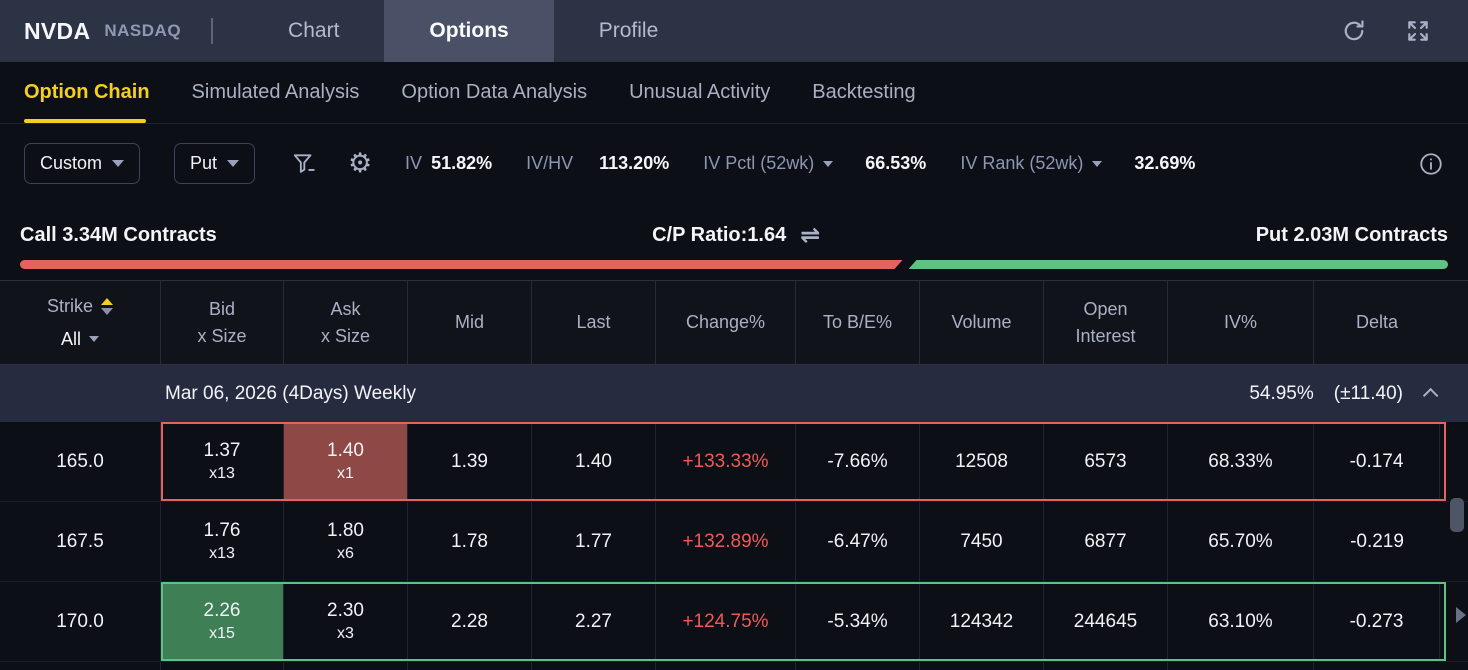 The height and width of the screenshot is (670, 1468). I want to click on cell-volume: 7450, so click(982, 541).